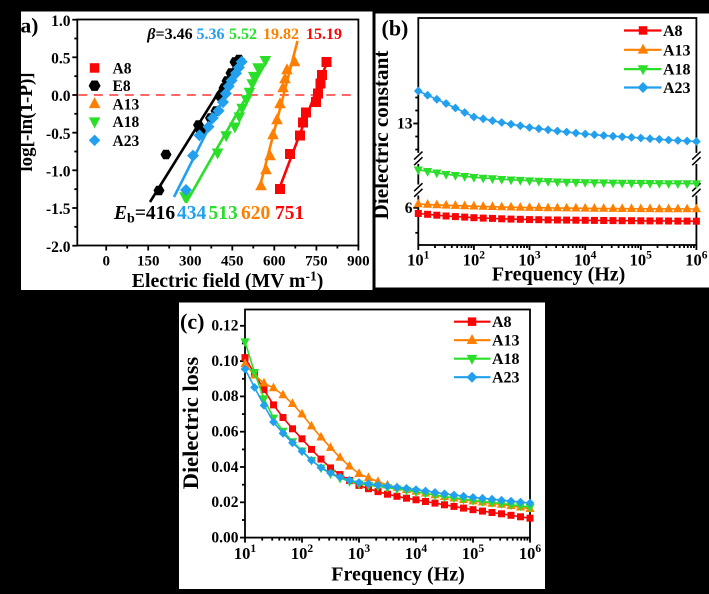 This screenshot has height=594, width=709. I want to click on svg-text: 0.12, so click(224, 326).